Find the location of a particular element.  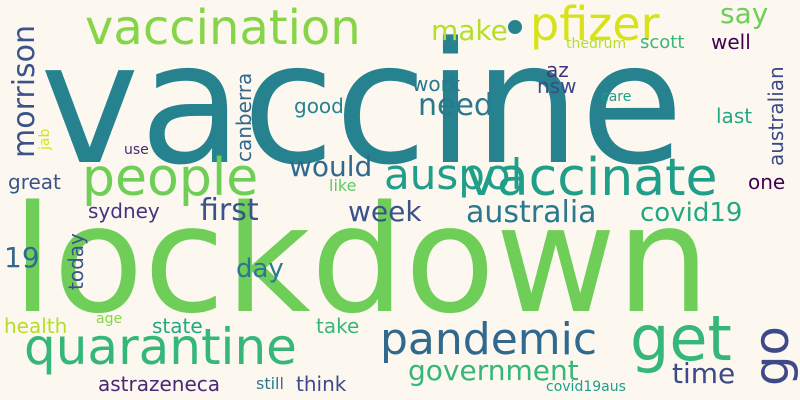

word-people: people is located at coordinates (170, 178).